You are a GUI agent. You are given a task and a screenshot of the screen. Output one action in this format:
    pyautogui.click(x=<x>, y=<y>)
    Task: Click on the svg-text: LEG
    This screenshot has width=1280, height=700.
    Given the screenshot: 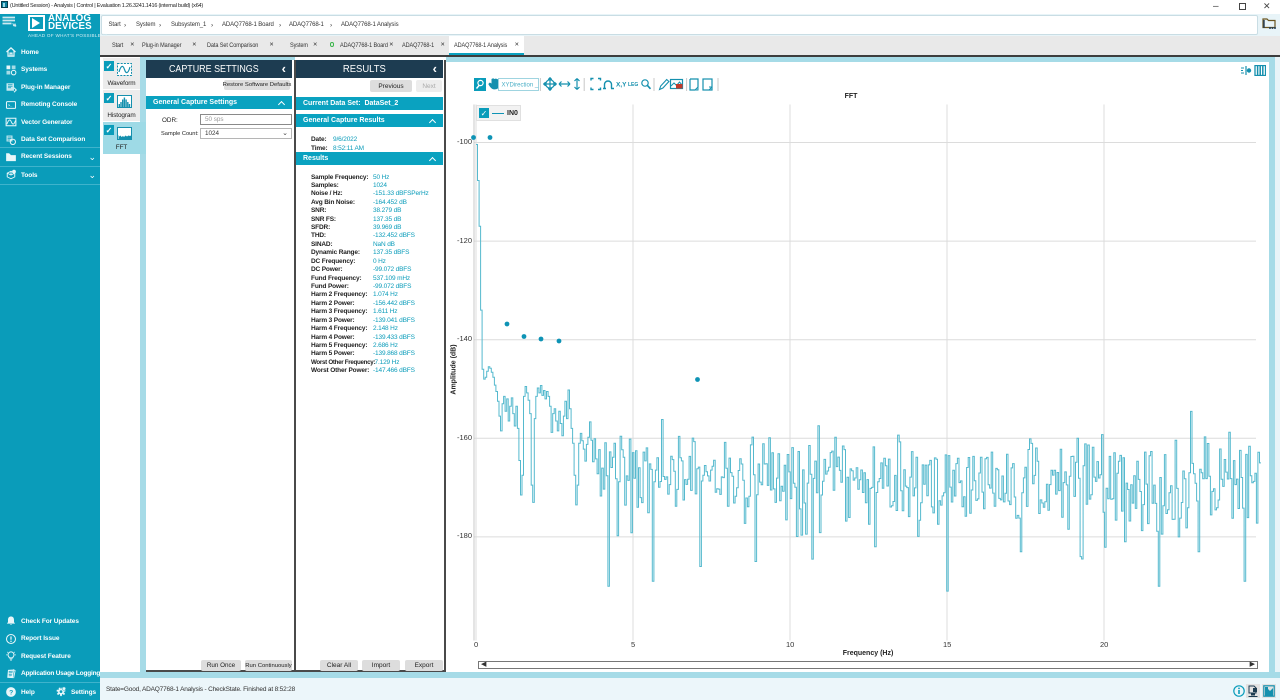 What is the action you would take?
    pyautogui.click(x=633, y=85)
    